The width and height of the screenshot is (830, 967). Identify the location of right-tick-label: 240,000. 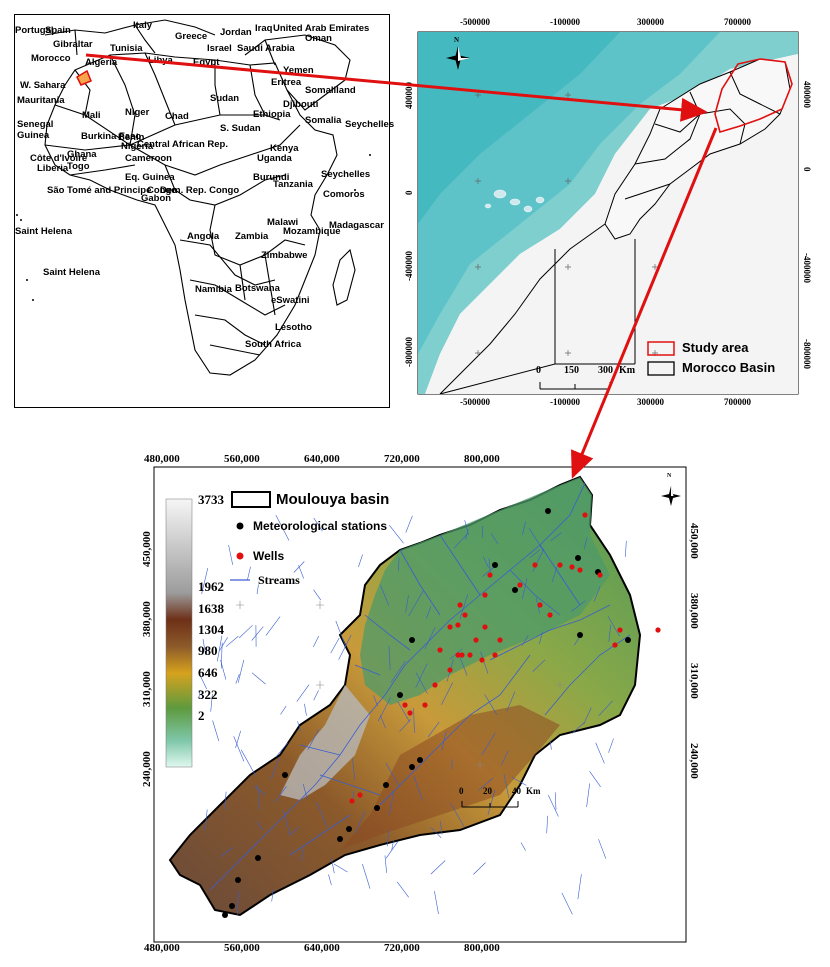
(694, 761).